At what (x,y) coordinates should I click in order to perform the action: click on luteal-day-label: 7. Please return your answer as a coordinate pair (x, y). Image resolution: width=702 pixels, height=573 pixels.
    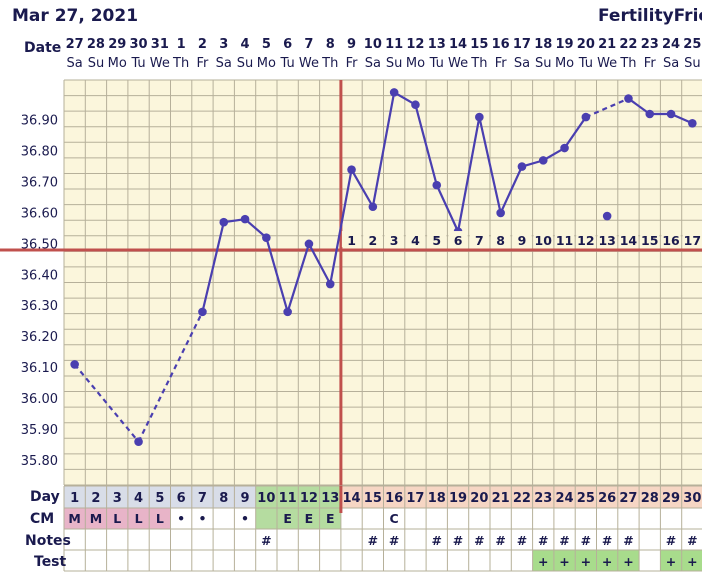
    Looking at the image, I should click on (479, 240).